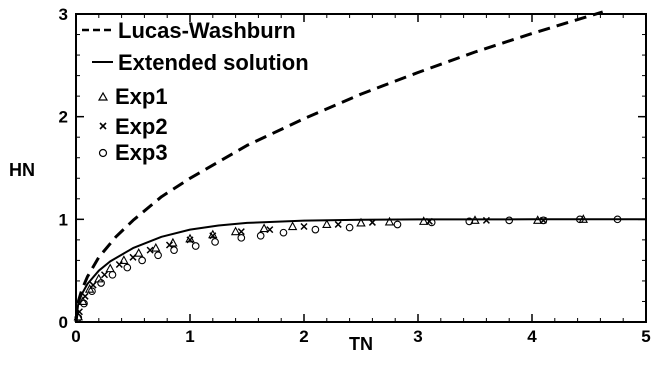 The height and width of the screenshot is (379, 655). Describe the element at coordinates (417, 336) in the screenshot. I see `x-tick-label: 3` at that location.